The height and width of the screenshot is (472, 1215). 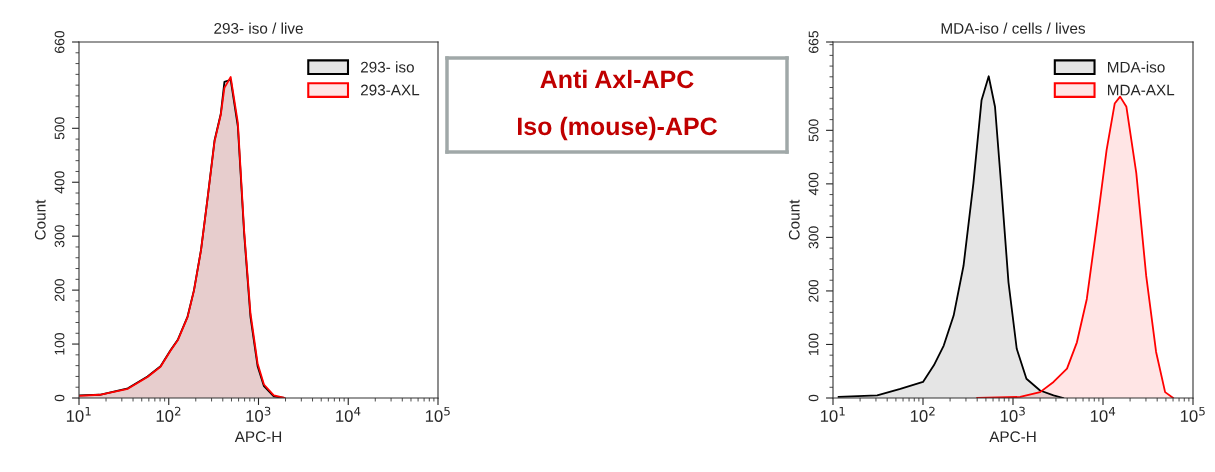 I want to click on legend-label: 293- iso, so click(x=387, y=67).